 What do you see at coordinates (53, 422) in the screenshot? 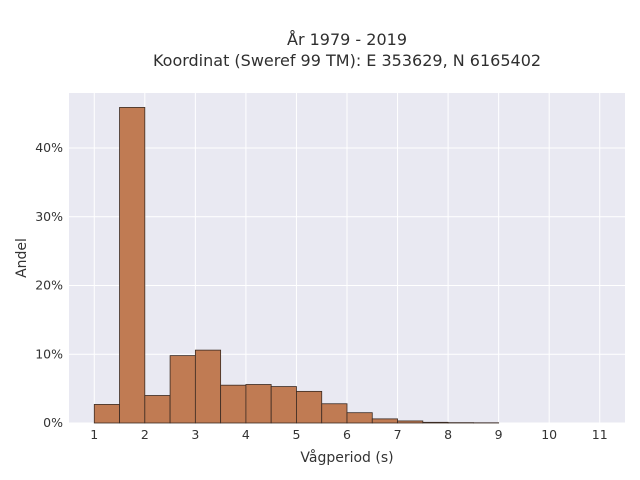
I see `y-tick-label-0: 0%` at bounding box center [53, 422].